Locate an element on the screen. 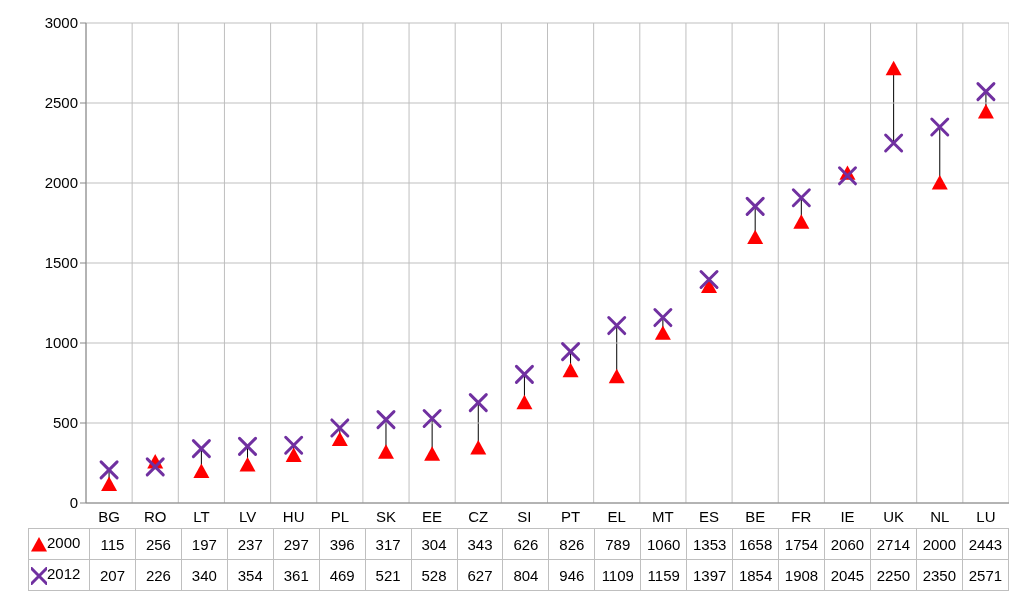 Image resolution: width=1009 pixels, height=604 pixels. x-tick-label: LU is located at coordinates (986, 516).